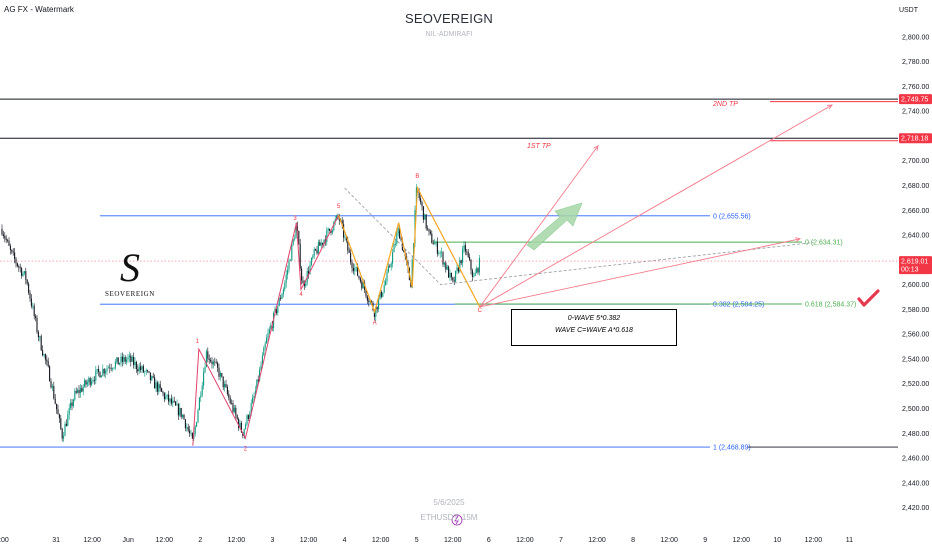  What do you see at coordinates (640, 273) in the screenshot?
I see `target-projection-line` at bounding box center [640, 273].